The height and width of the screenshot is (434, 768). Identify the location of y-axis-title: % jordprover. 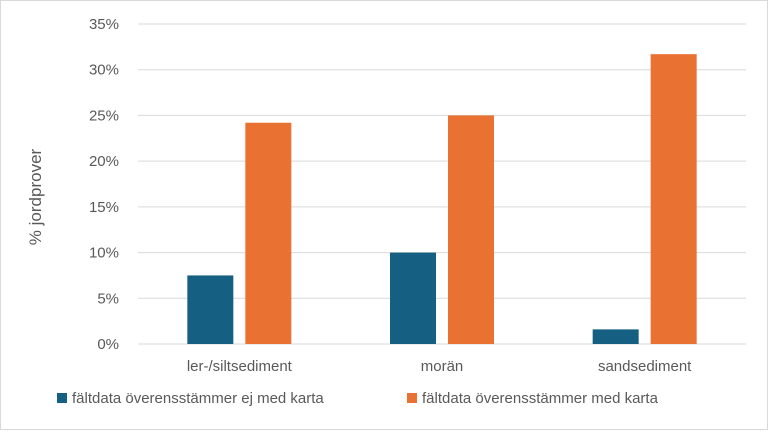
(35, 196).